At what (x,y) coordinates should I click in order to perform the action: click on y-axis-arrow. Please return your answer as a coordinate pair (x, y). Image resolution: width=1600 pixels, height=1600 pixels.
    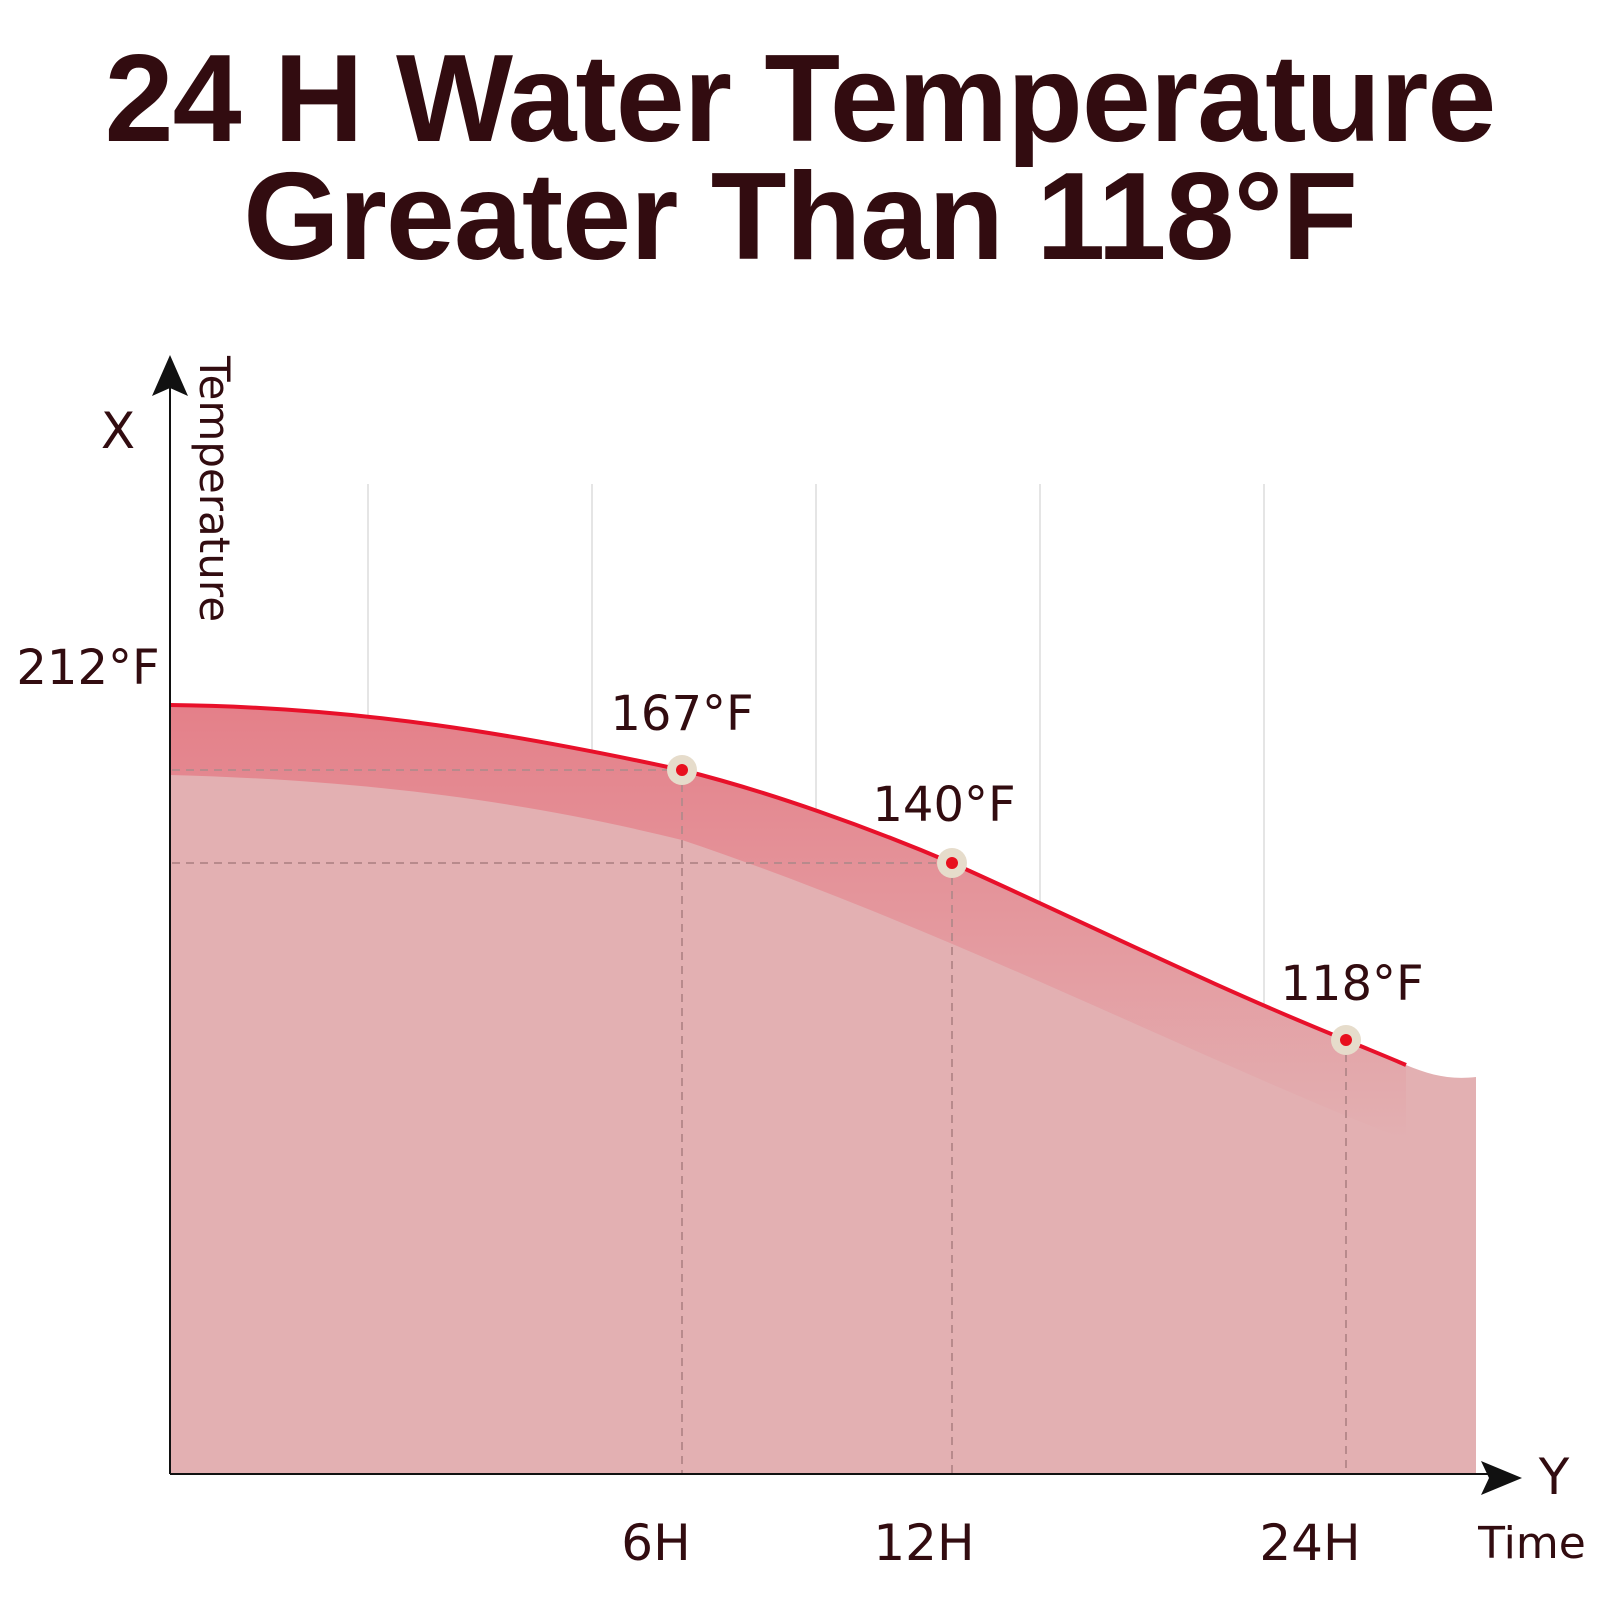
    Looking at the image, I should click on (170, 375).